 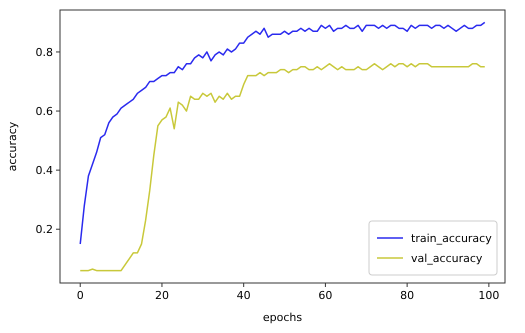 What do you see at coordinates (282, 317) in the screenshot?
I see `x-axis-title: epochs` at bounding box center [282, 317].